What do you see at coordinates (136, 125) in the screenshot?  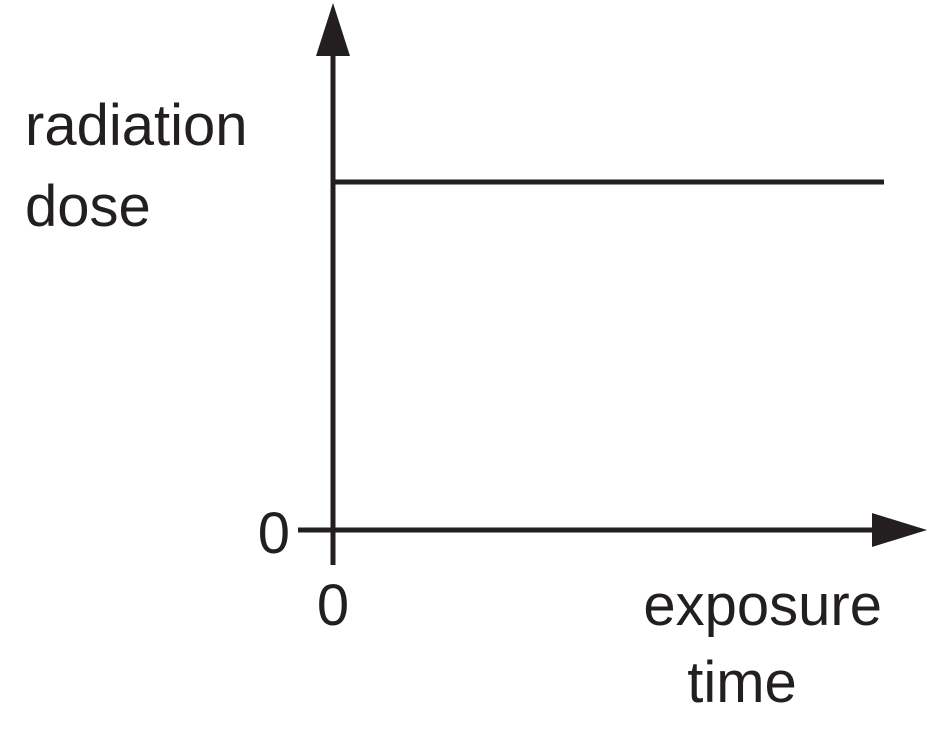 I see `y-axis-label: radiation` at bounding box center [136, 125].